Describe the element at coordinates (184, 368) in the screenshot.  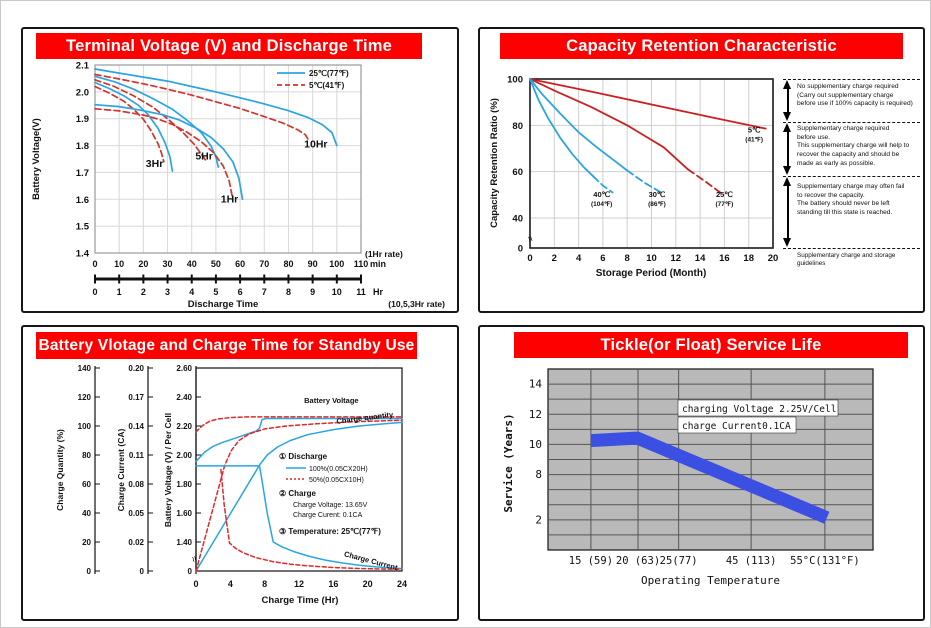
I see `y-tick-label: 2.60` at that location.